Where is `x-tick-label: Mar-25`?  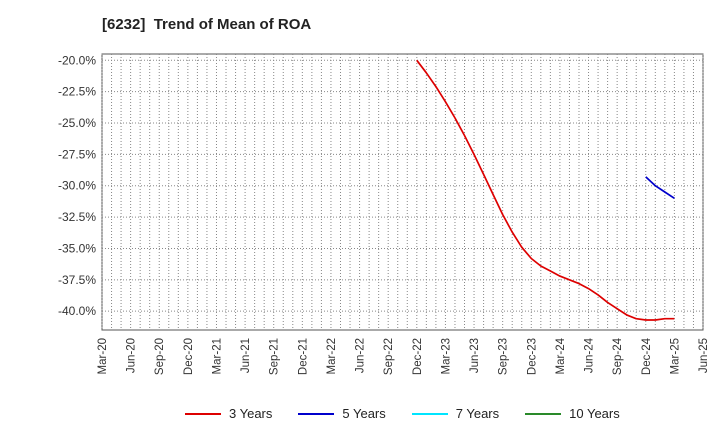 x-tick-label: Mar-25 is located at coordinates (675, 356).